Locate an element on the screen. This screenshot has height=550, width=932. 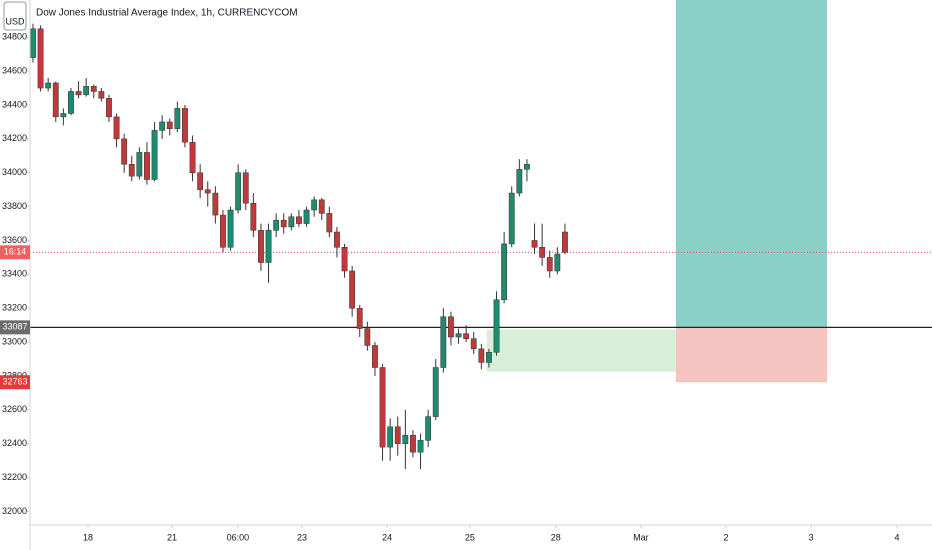
y-tick-label: 33600 is located at coordinates (14, 240).